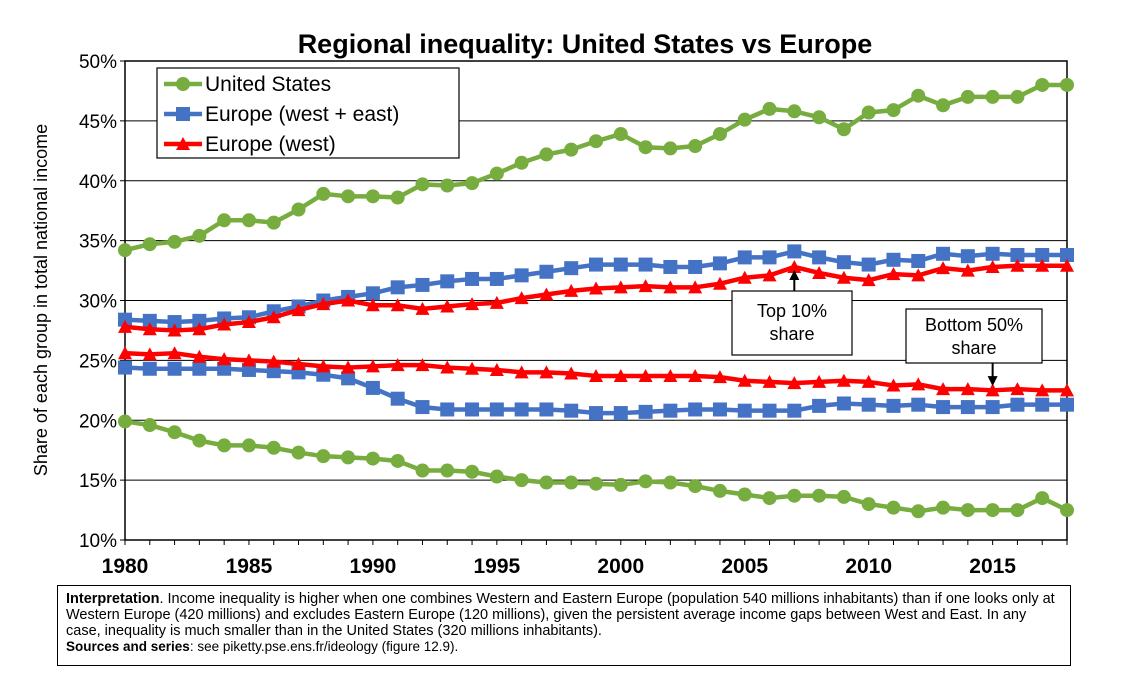  Describe the element at coordinates (250, 144) in the screenshot. I see `legend-item: Europe (west)` at that location.